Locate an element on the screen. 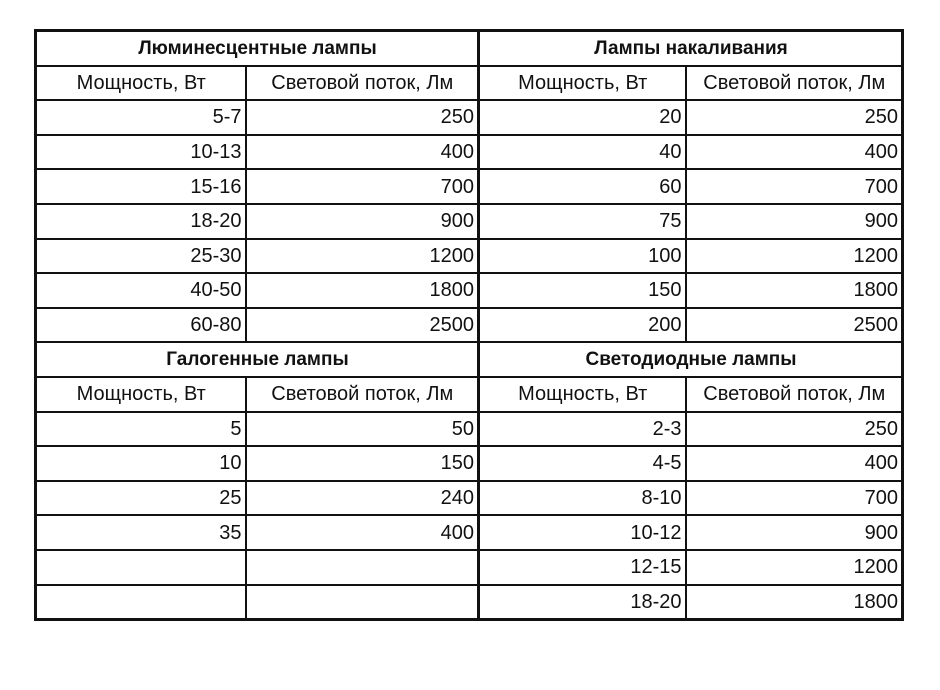 Image resolution: width=940 pixels, height=690 pixels. table-row: 60-80 2500 200 2500 is located at coordinates (469, 325).